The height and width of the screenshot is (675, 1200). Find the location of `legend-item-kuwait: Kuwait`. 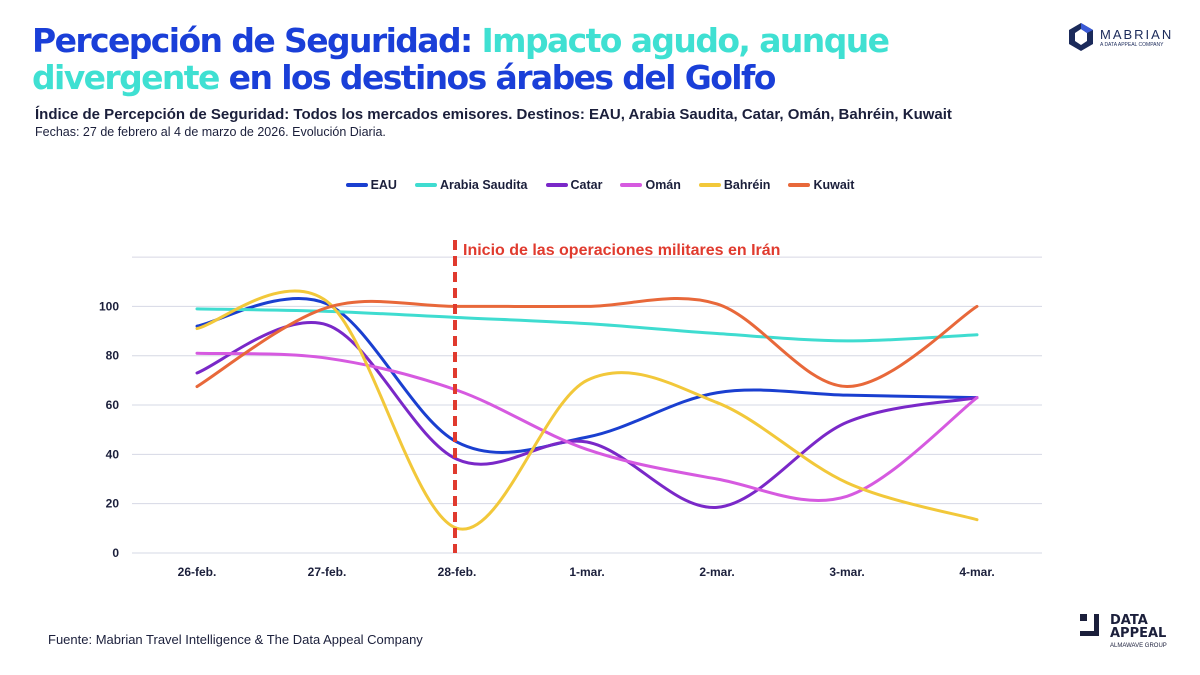

legend-item-kuwait: Kuwait is located at coordinates (821, 185).